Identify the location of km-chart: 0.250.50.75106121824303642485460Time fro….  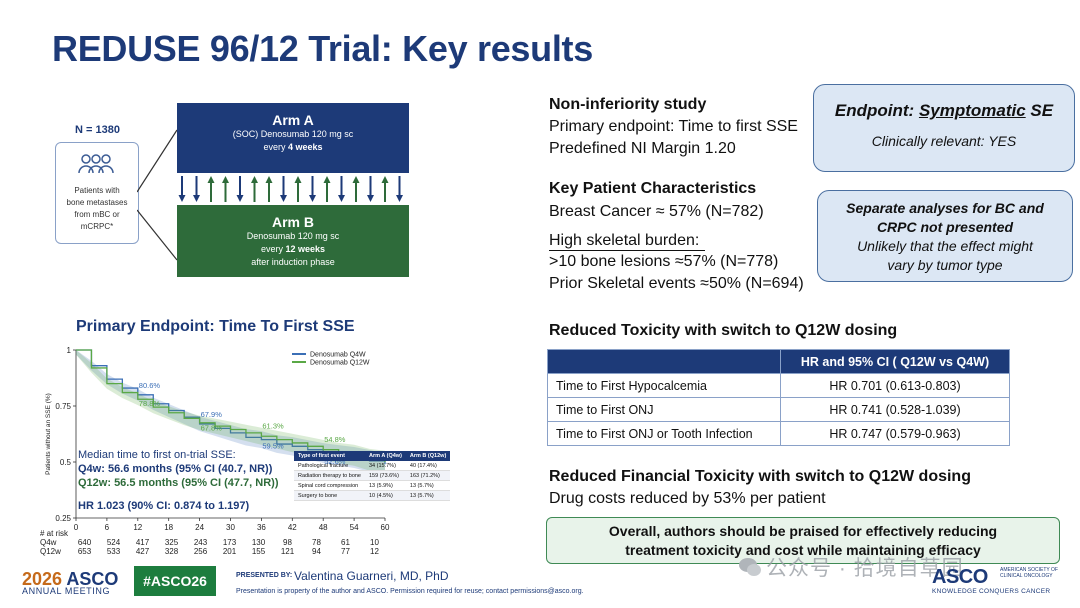
(217, 438).